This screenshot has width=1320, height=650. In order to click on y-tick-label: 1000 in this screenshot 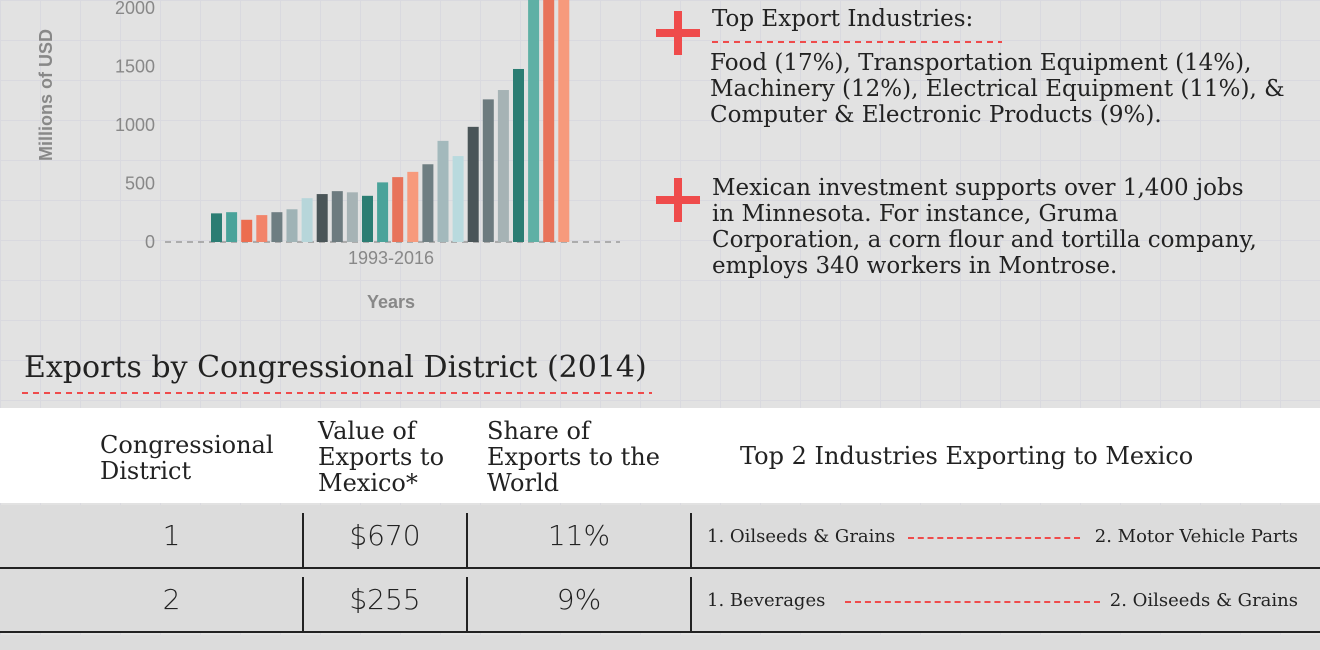, I will do `click(135, 125)`.